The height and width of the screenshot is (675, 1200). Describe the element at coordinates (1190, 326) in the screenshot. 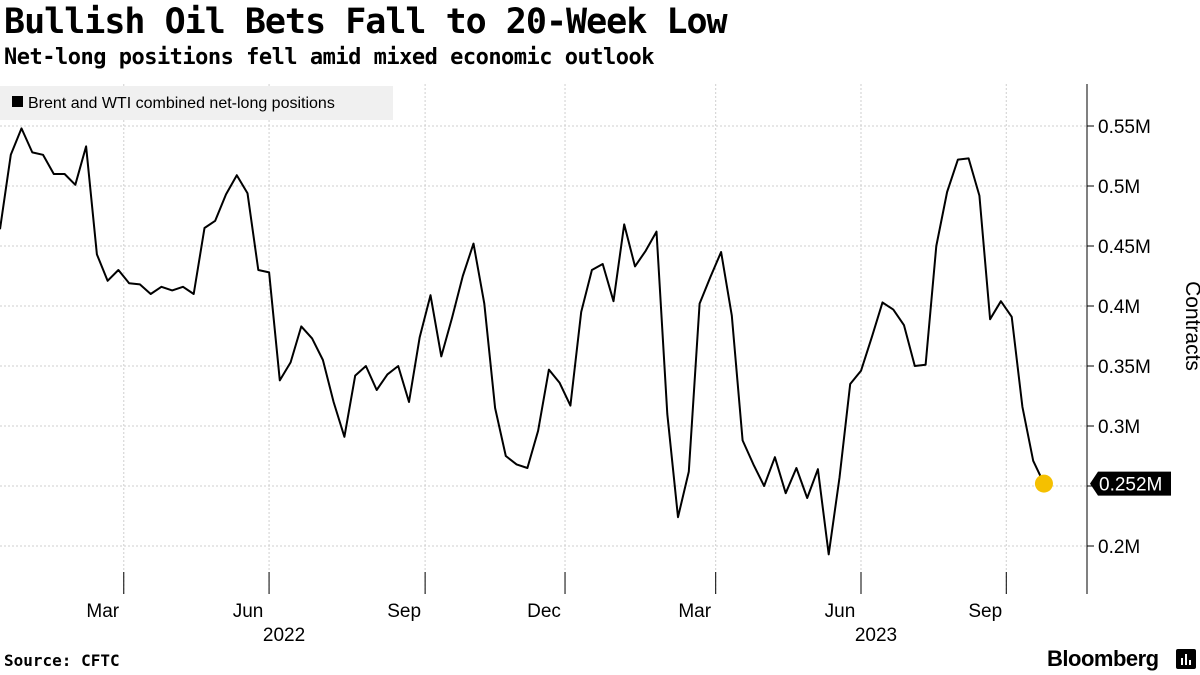

I see `y-axis-title: Contracts` at that location.